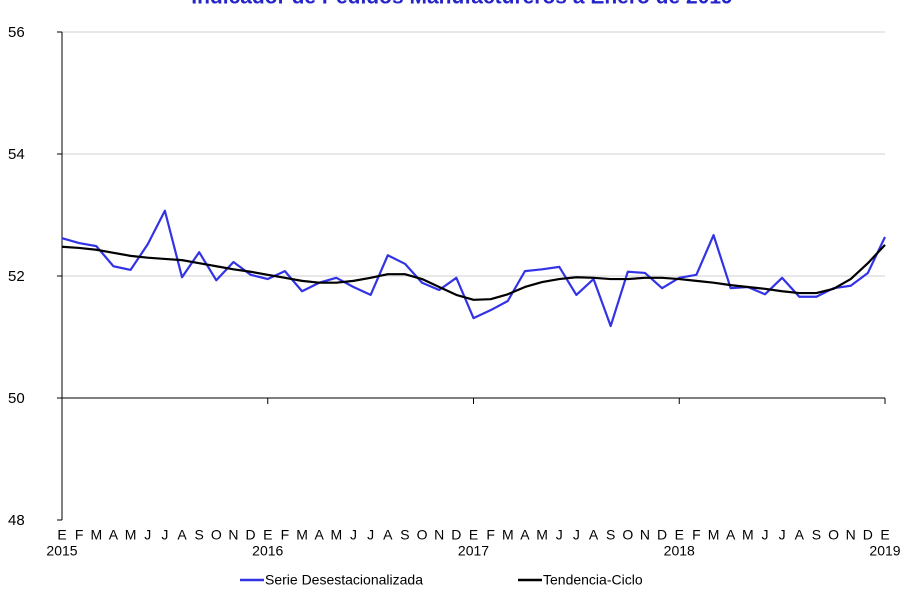  Describe the element at coordinates (884, 551) in the screenshot. I see `year-label: 2019` at that location.